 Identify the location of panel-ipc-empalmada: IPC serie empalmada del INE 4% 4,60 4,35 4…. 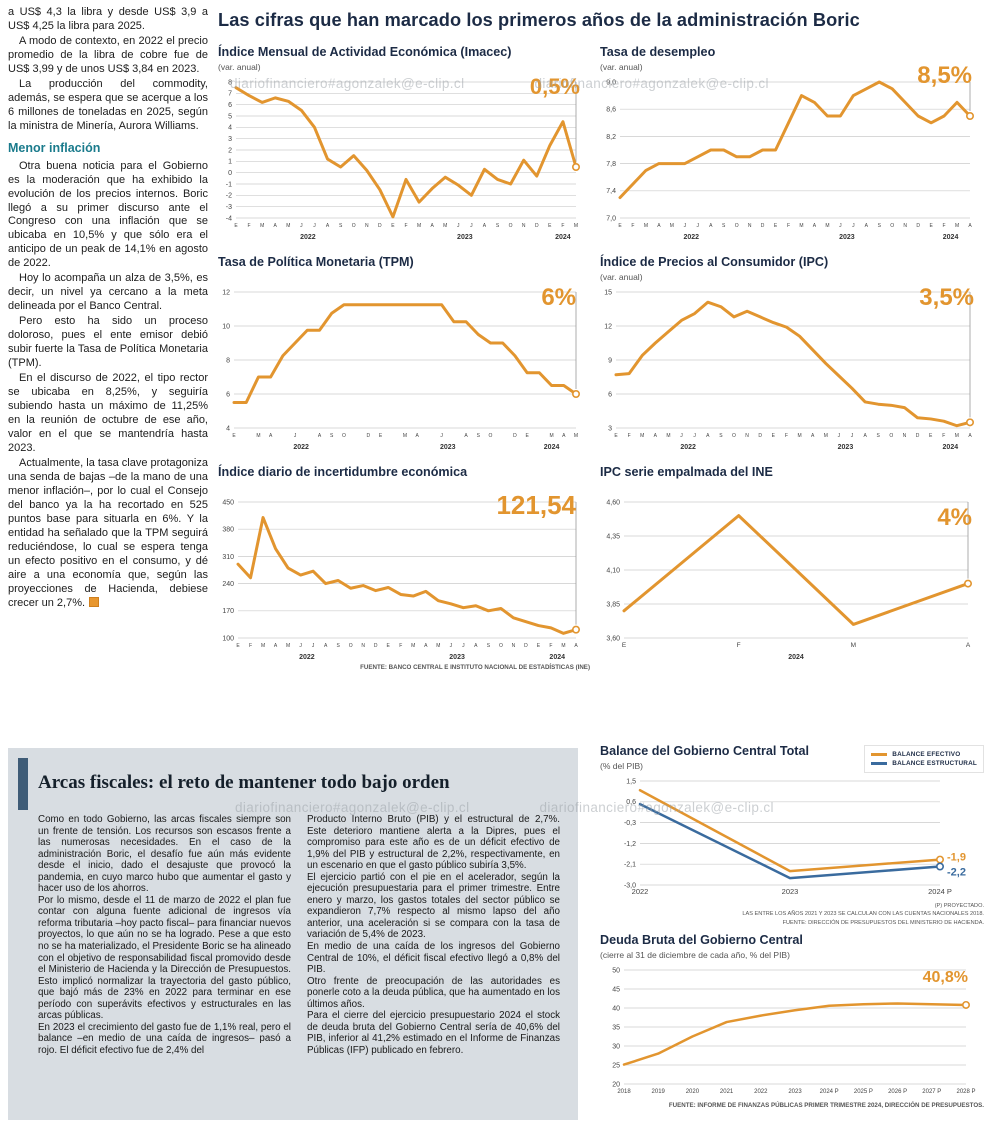
(792, 563).